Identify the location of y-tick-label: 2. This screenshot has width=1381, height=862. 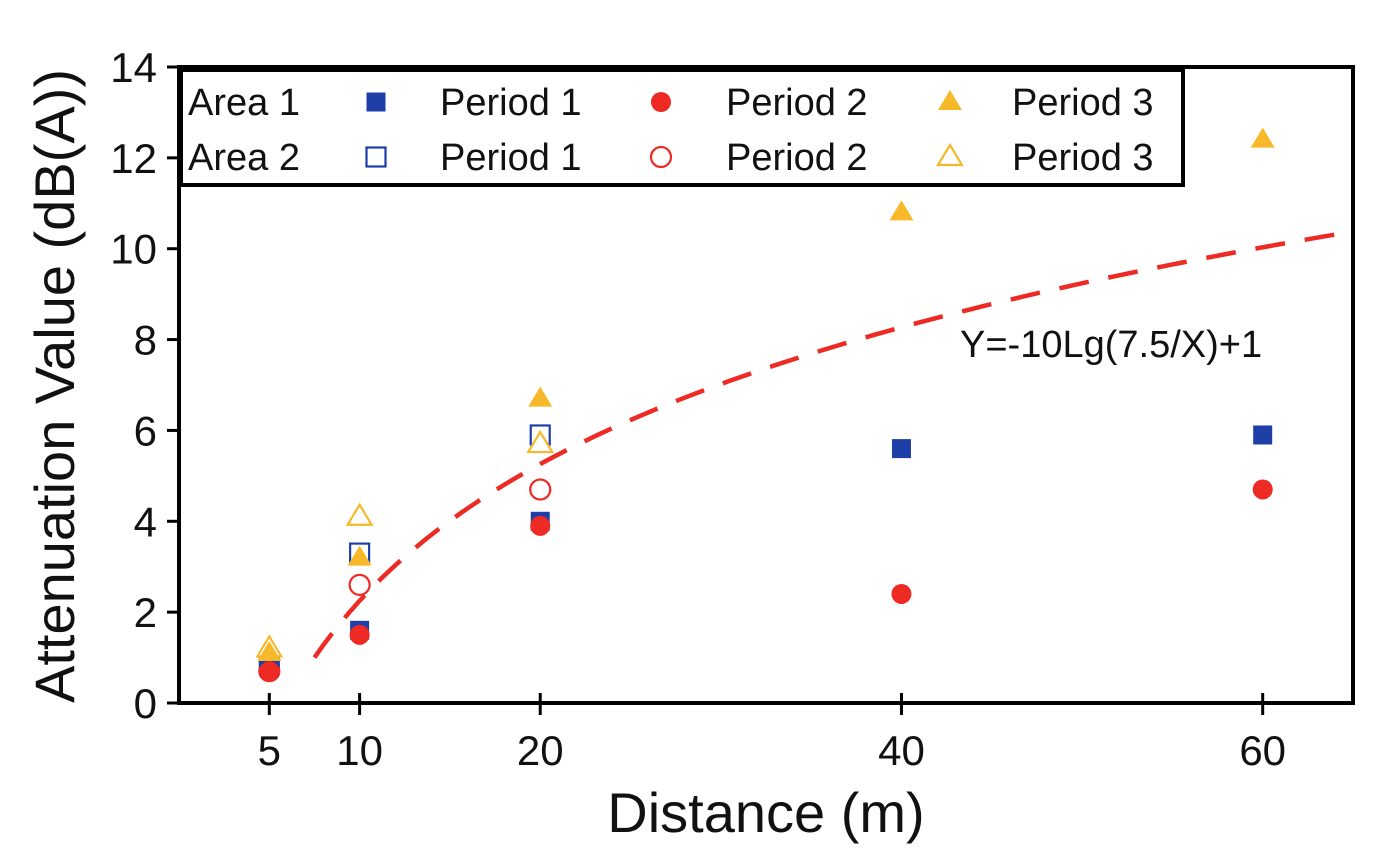
(145, 612).